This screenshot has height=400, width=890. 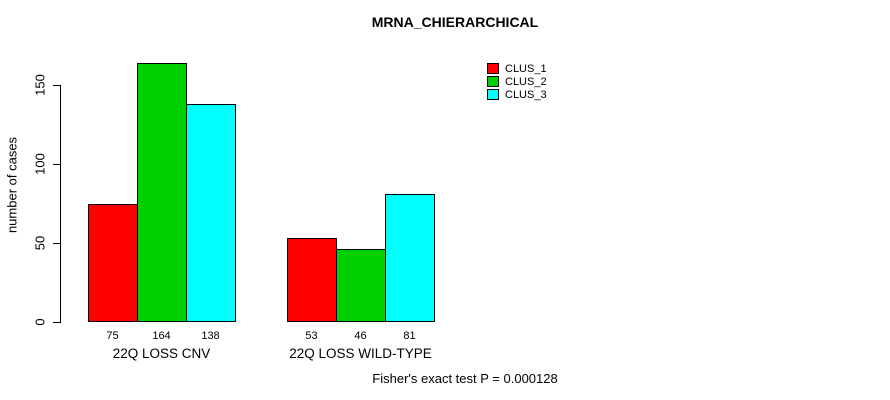 I want to click on bar-value-label: 164, so click(x=161, y=336).